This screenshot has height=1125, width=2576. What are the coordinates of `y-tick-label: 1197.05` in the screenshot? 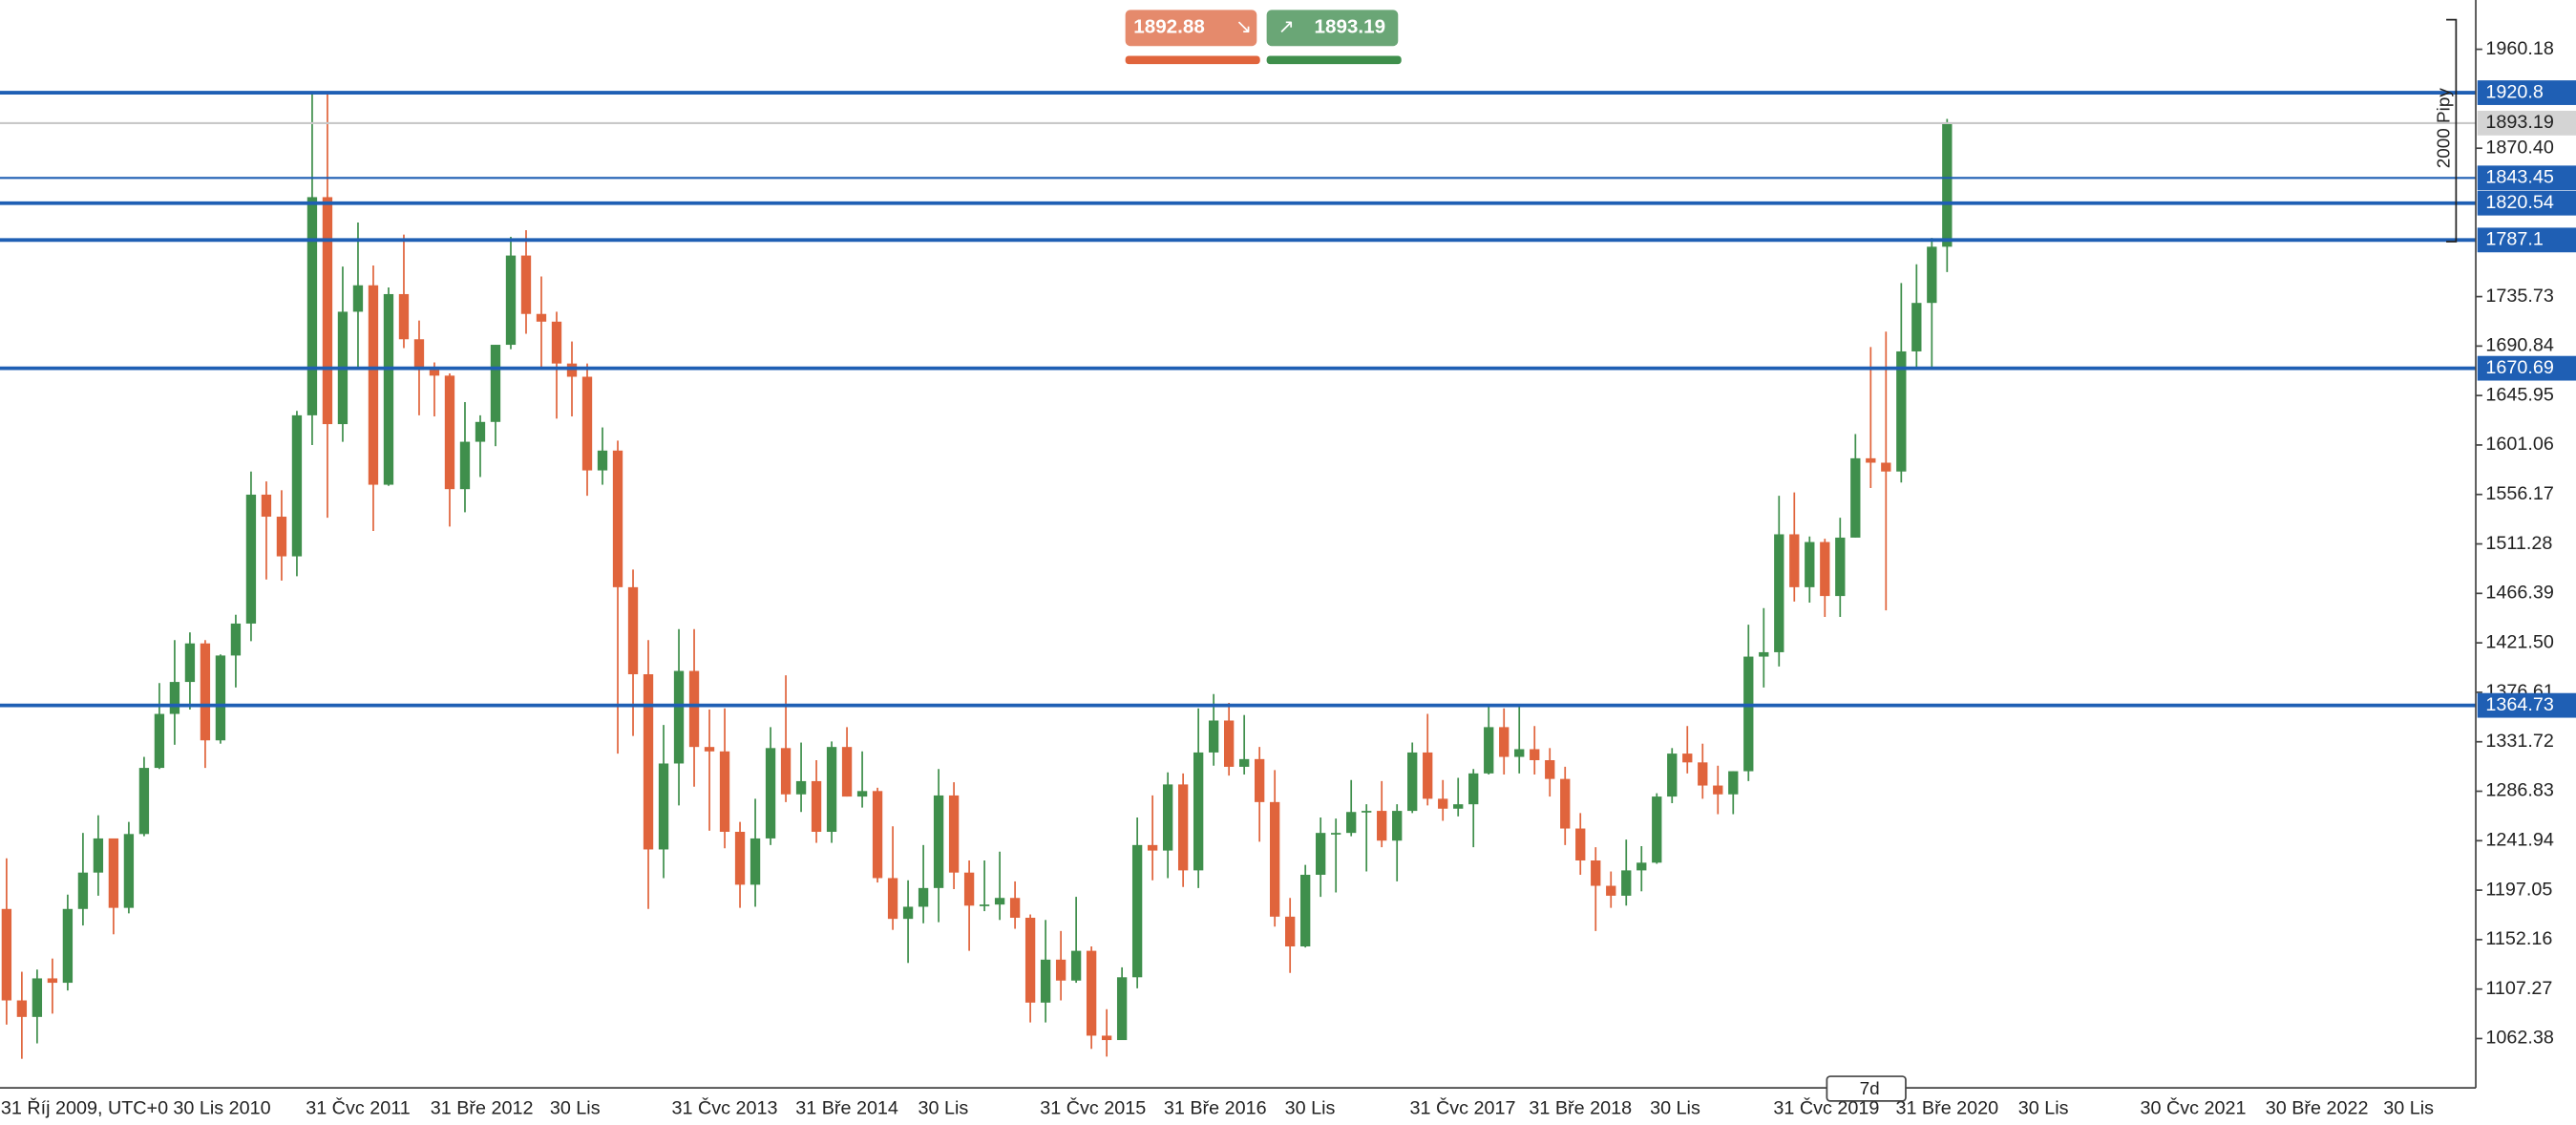 It's located at (2518, 889).